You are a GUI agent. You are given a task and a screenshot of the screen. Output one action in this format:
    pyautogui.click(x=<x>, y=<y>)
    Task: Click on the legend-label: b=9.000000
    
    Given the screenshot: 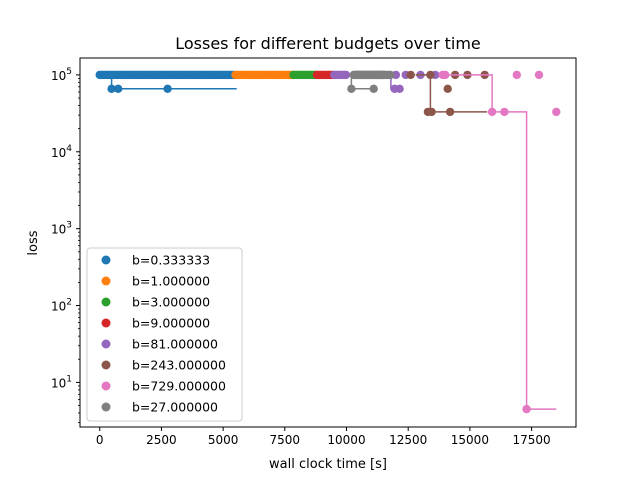 What is the action you would take?
    pyautogui.click(x=171, y=323)
    